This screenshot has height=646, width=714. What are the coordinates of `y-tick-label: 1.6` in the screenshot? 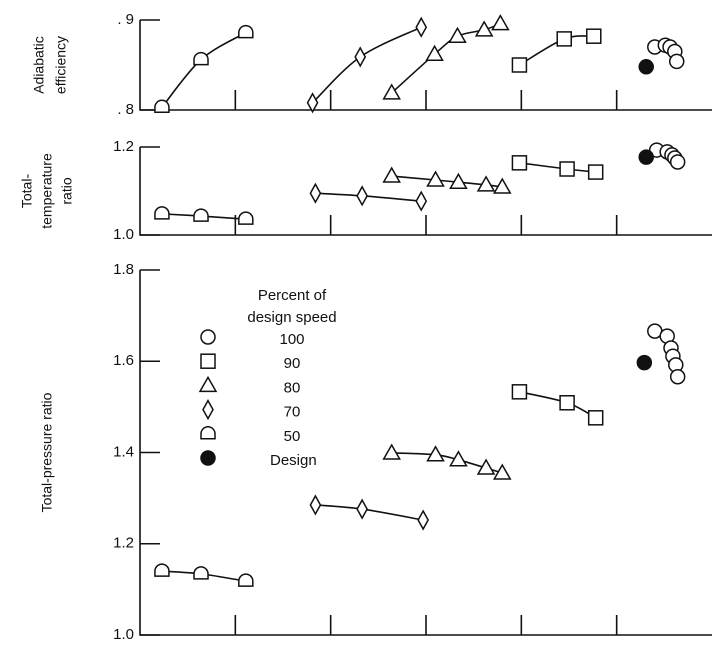 It's located at (123, 360).